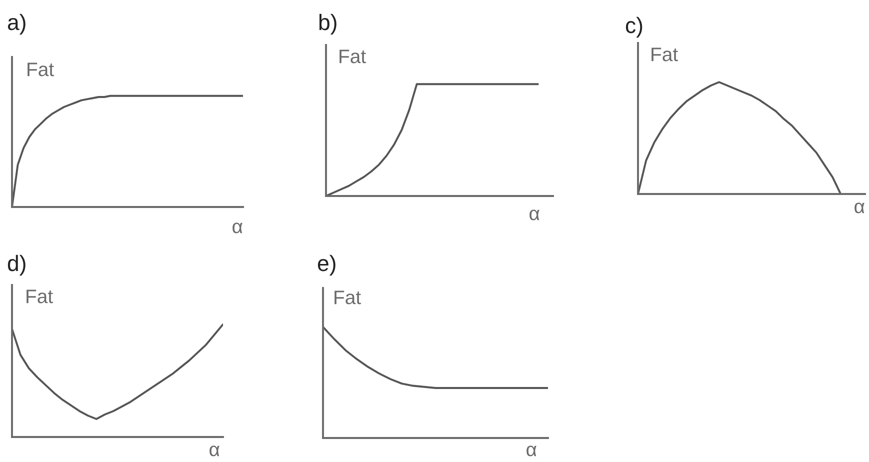  What do you see at coordinates (17, 265) in the screenshot?
I see `chart-title: d)` at bounding box center [17, 265].